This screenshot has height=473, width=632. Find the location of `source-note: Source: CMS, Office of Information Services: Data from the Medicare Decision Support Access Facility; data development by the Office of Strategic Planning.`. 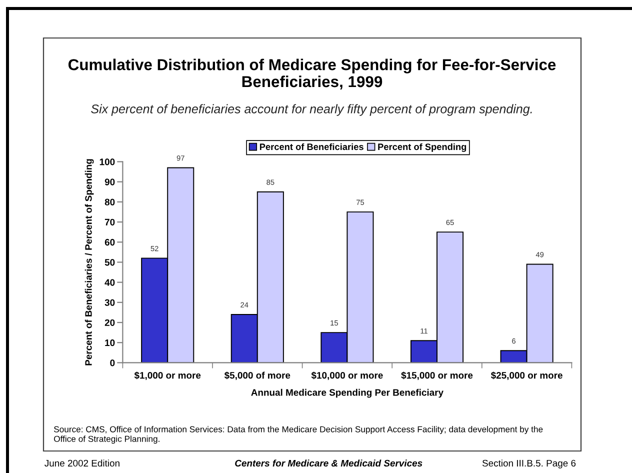

source-note: Source: CMS, Office of Information Services: Data from the Medicare Decision Support Access Facility; data development by the Office of Strategic Planning. is located at coordinates (298, 435).